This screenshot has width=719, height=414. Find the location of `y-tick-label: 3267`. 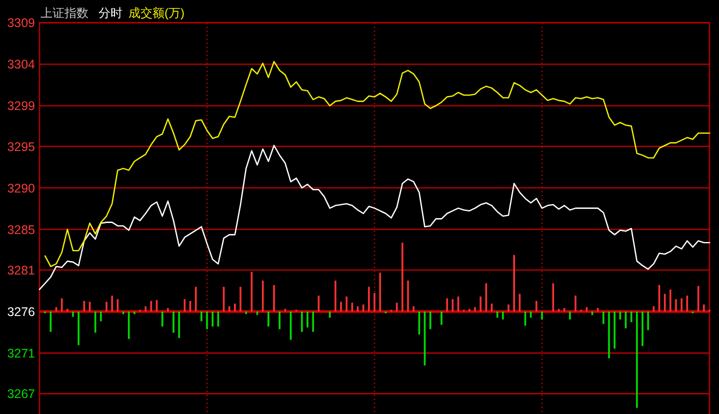

y-tick-label: 3267 is located at coordinates (21, 394).